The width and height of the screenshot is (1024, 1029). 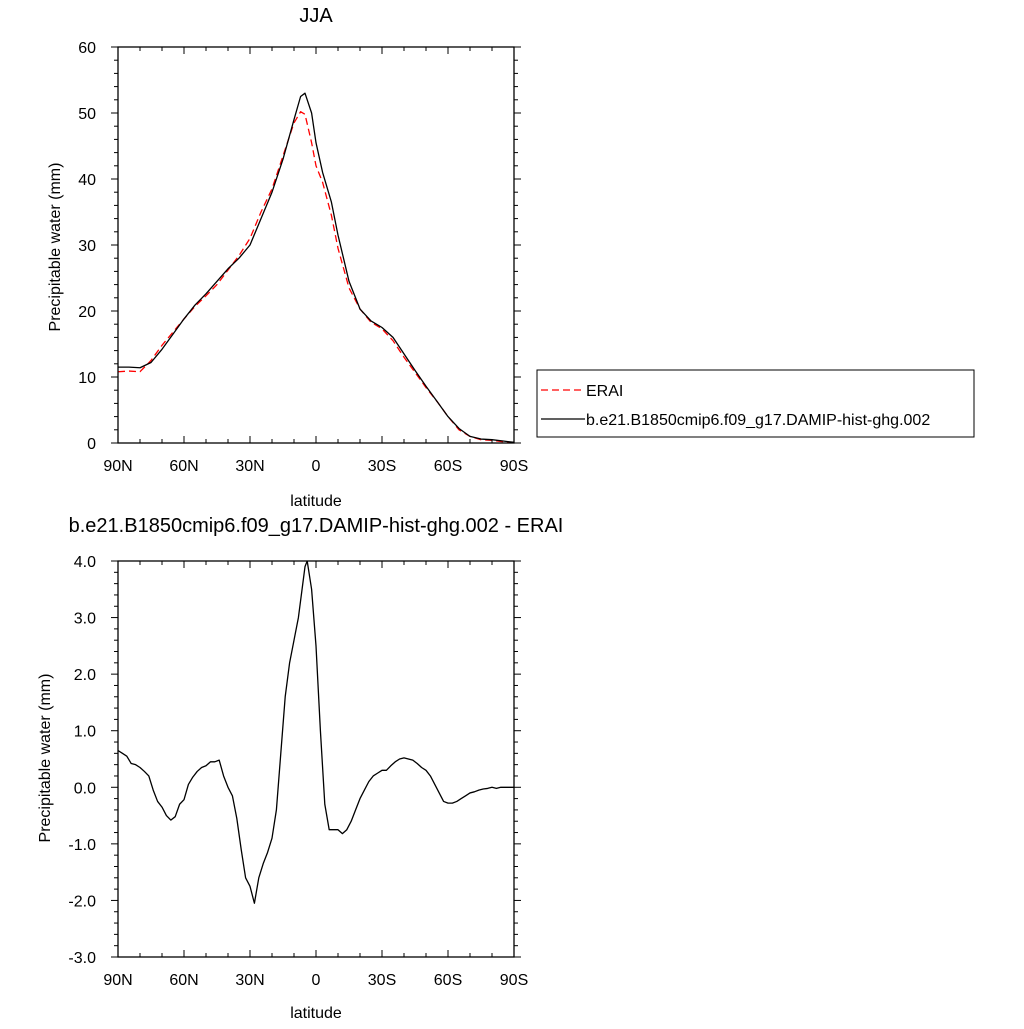 I want to click on bottom-xtick-label: 0, so click(x=316, y=980).